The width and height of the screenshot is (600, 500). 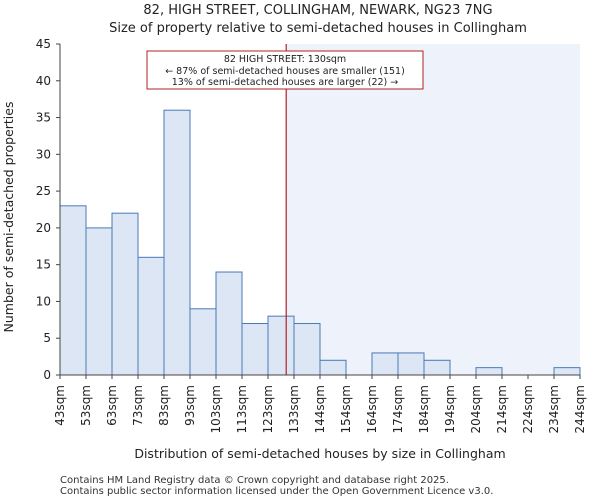 I want to click on bar-164sqm, so click(x=385, y=364).